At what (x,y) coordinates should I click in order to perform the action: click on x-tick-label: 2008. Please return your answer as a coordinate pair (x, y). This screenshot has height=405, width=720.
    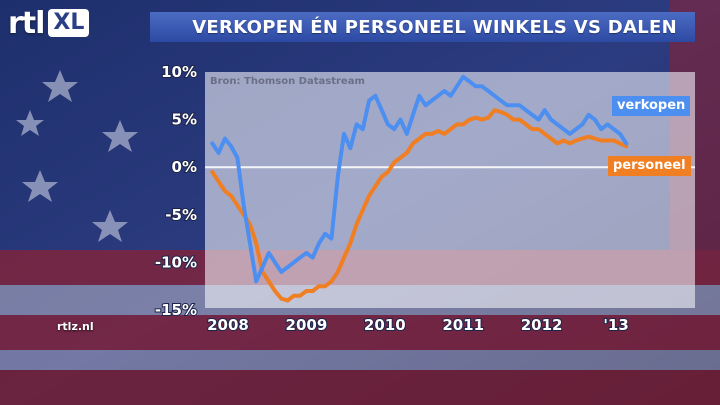
    Looking at the image, I should click on (228, 325).